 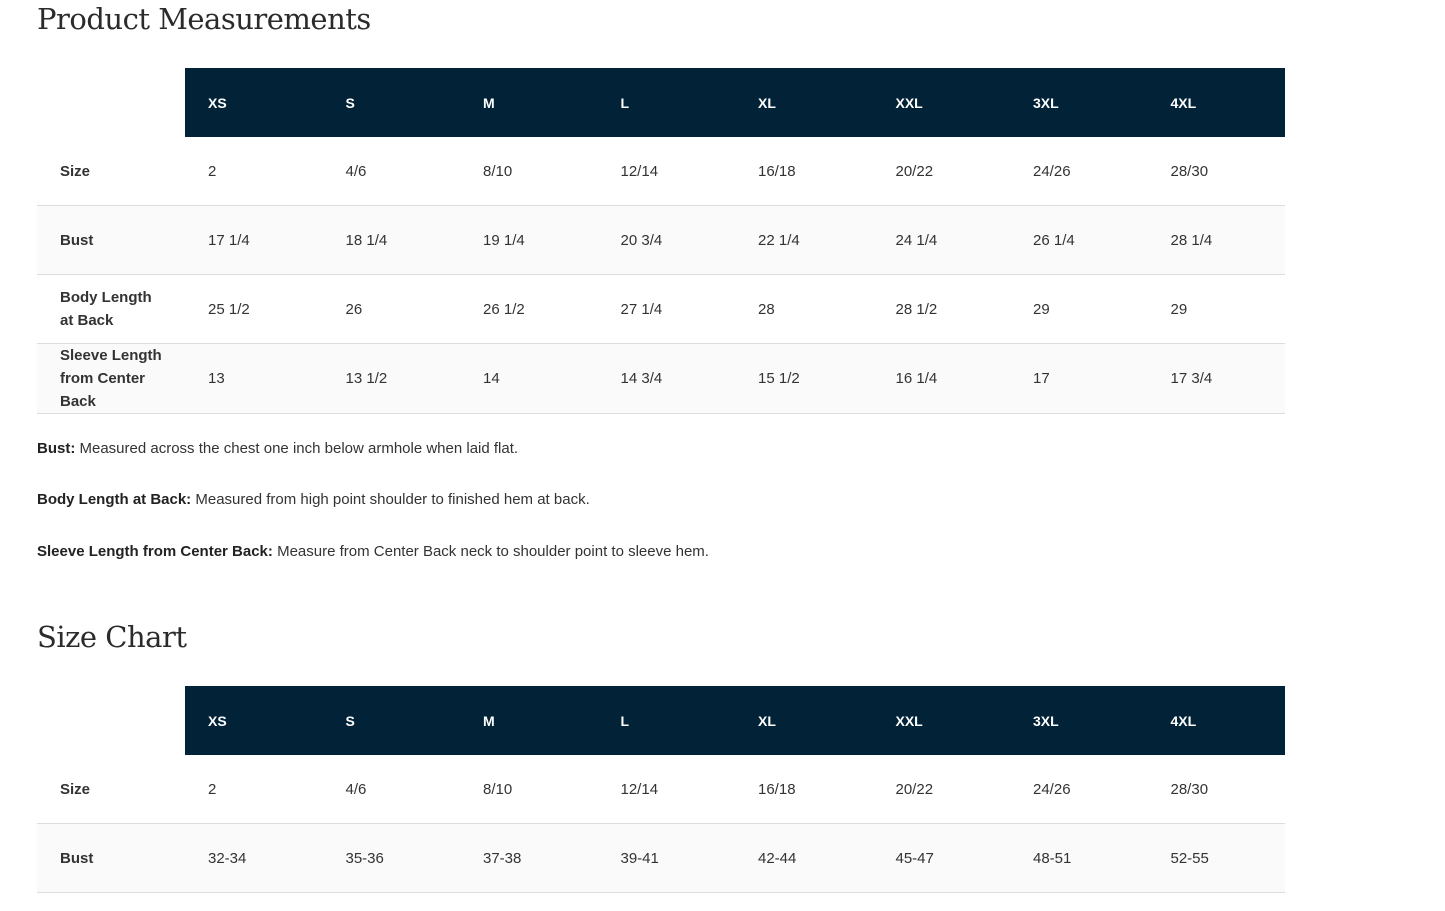 What do you see at coordinates (666, 378) in the screenshot?
I see `table-cell: 14 3/4` at bounding box center [666, 378].